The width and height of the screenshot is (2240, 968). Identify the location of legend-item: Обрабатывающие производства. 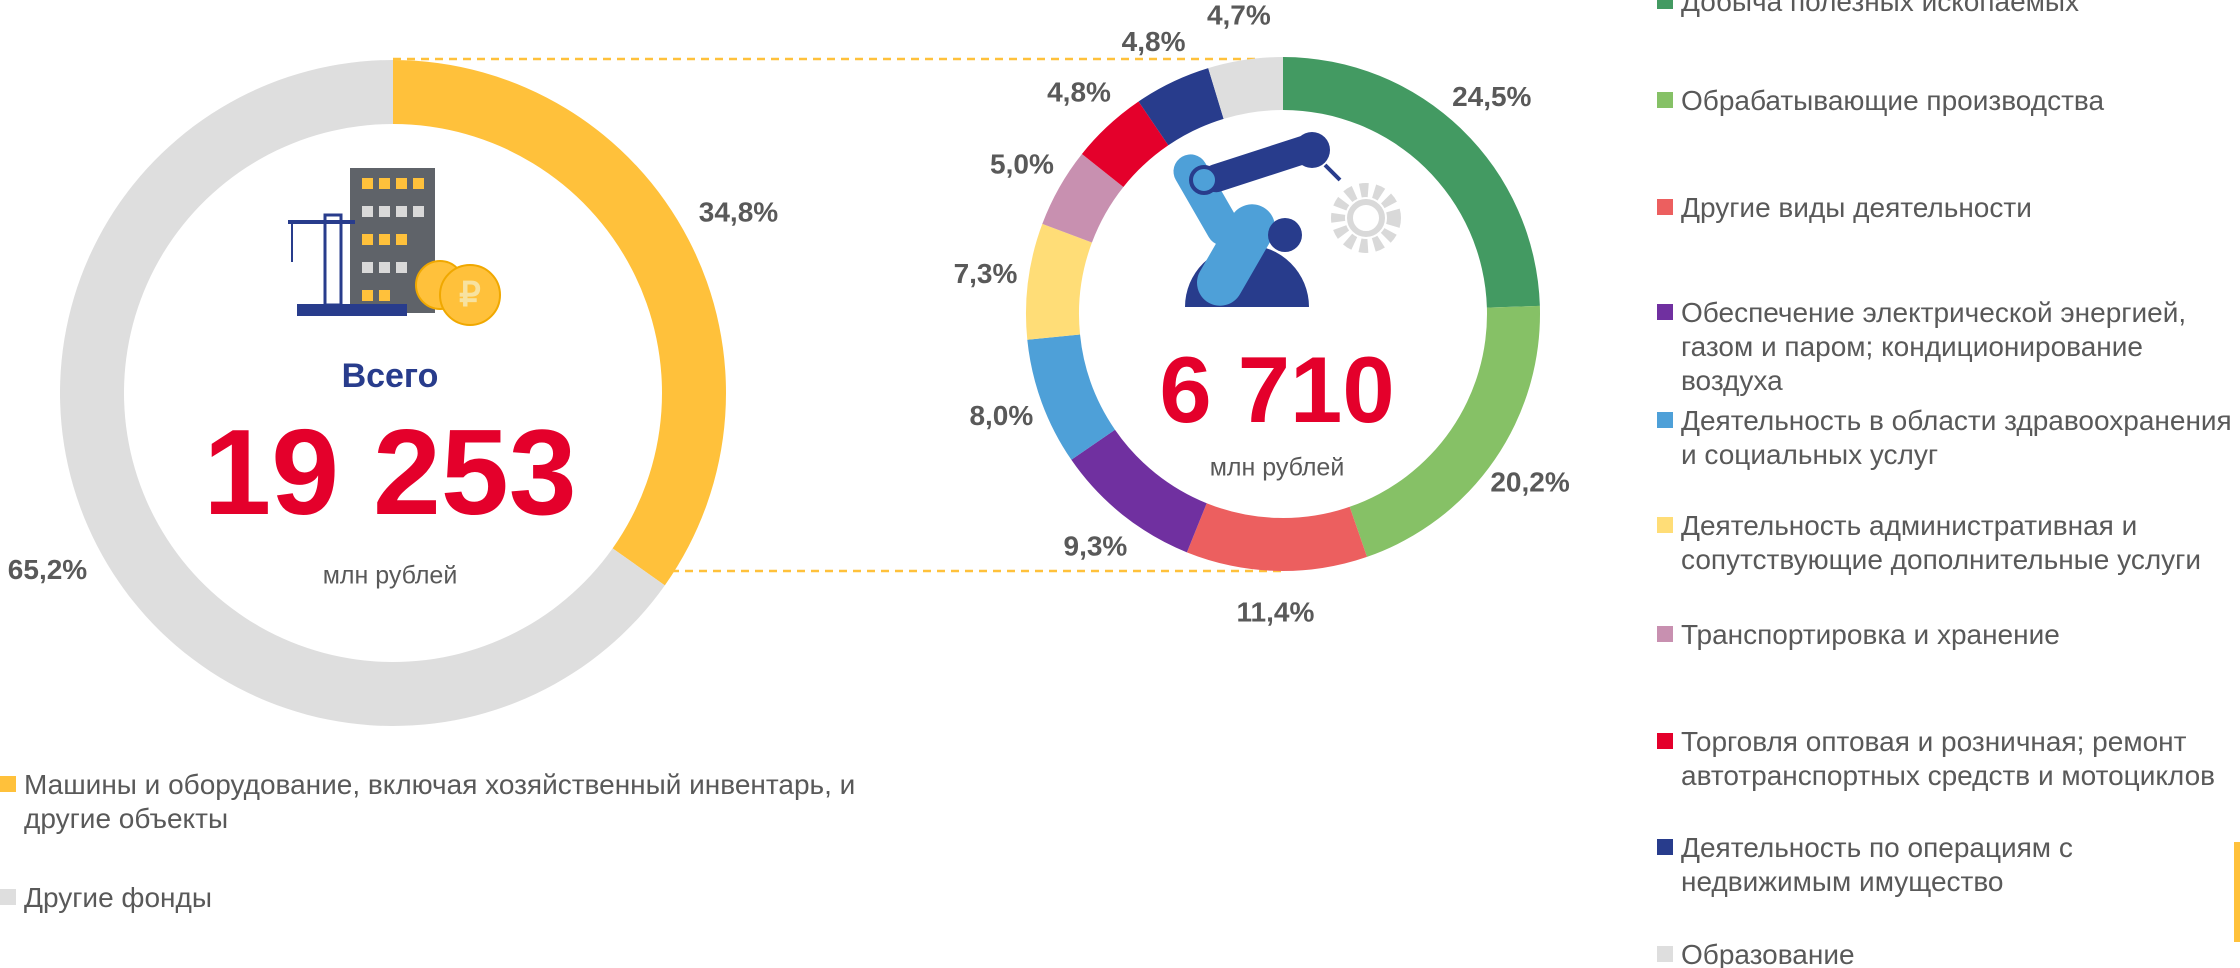
(1948, 101).